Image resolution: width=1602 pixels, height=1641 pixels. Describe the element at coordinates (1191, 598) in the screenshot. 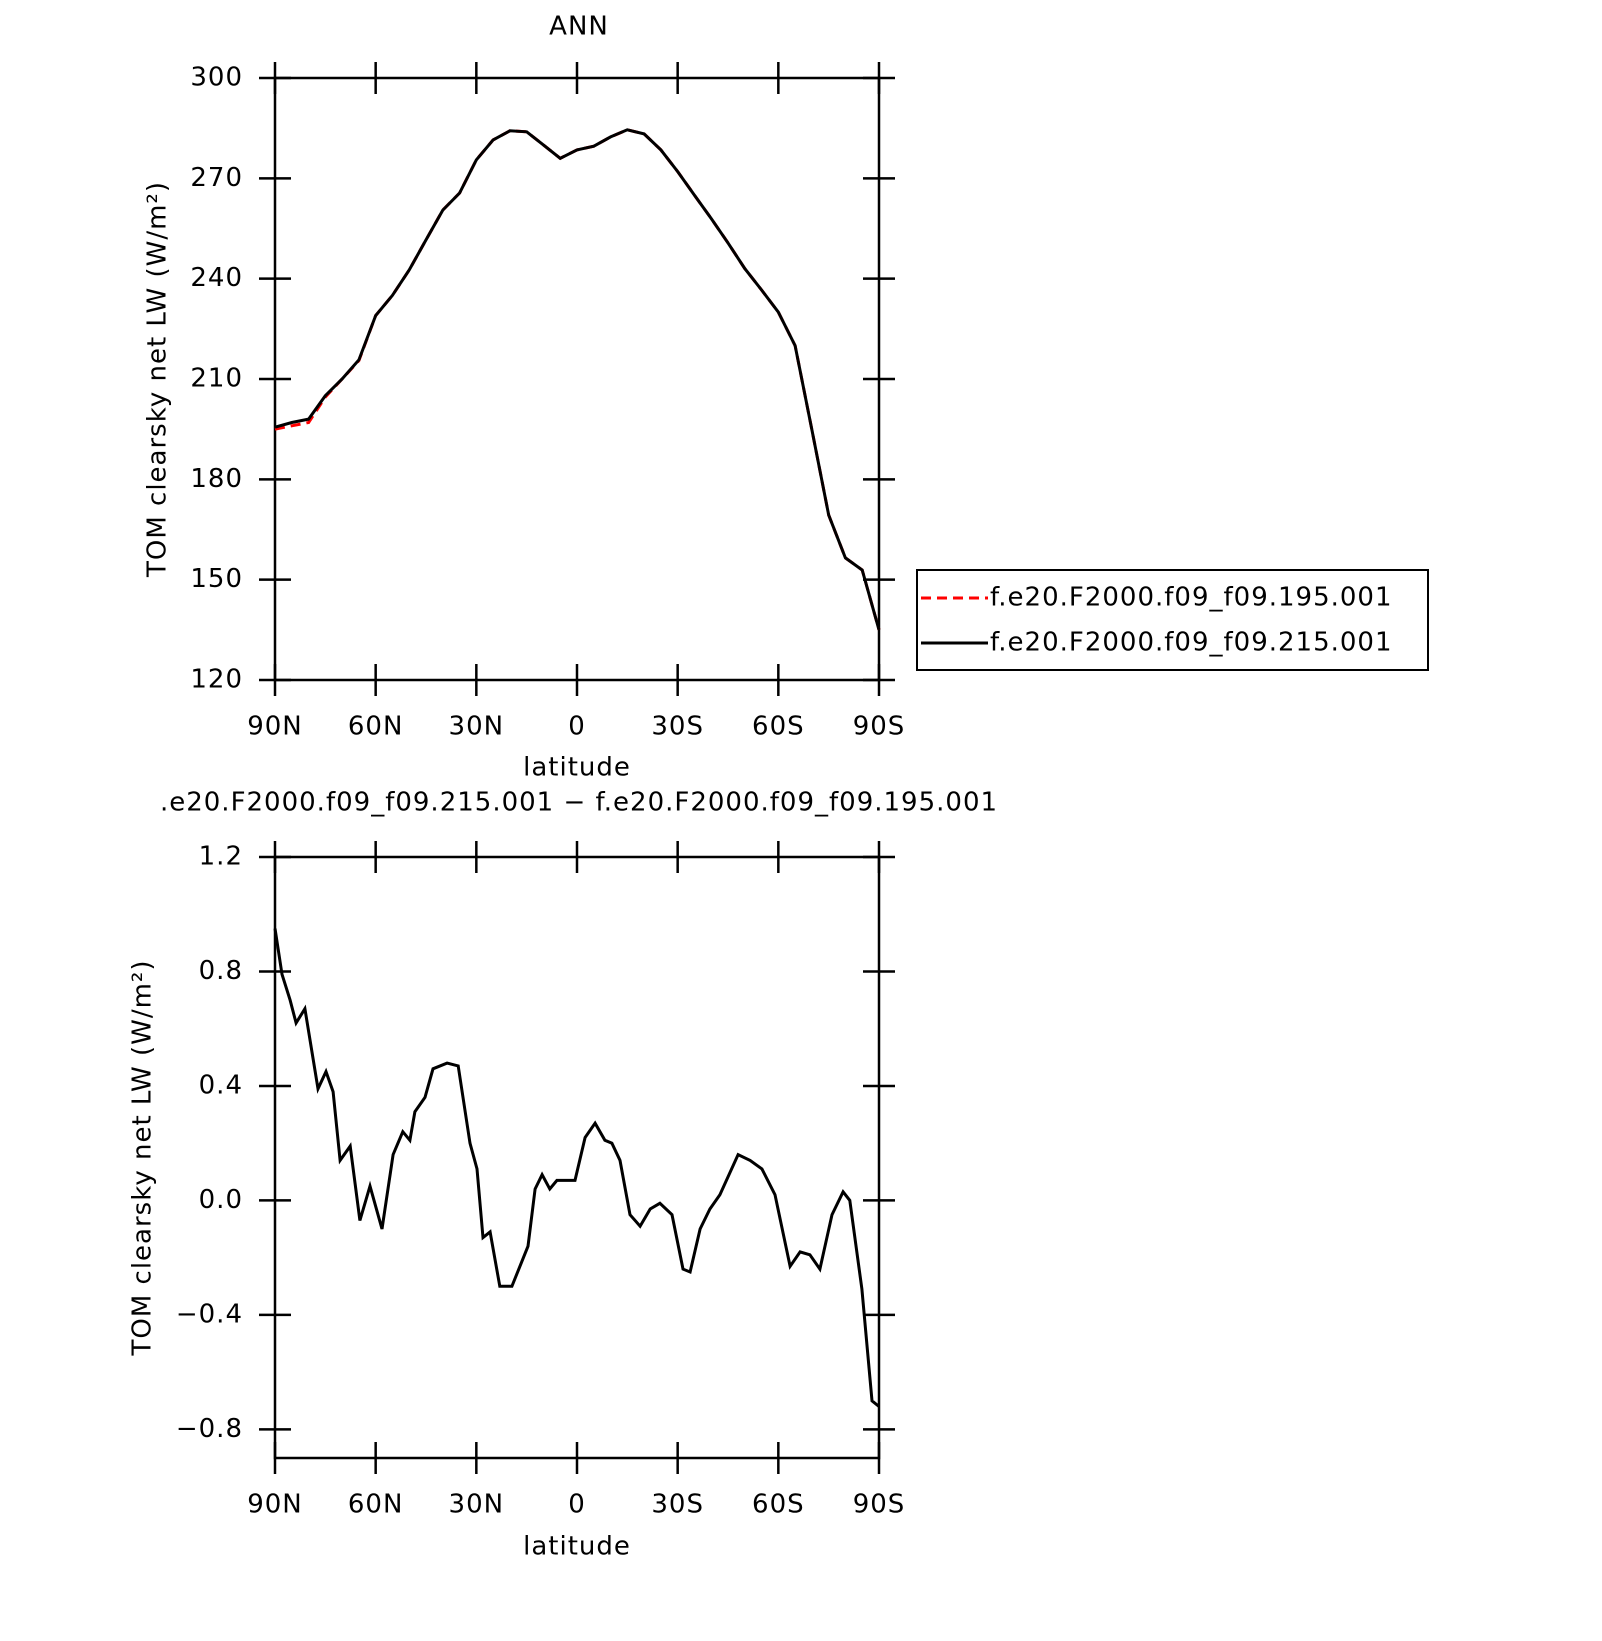

I see `legend-label: f.e20.F2000.f09_f09.195.001` at that location.